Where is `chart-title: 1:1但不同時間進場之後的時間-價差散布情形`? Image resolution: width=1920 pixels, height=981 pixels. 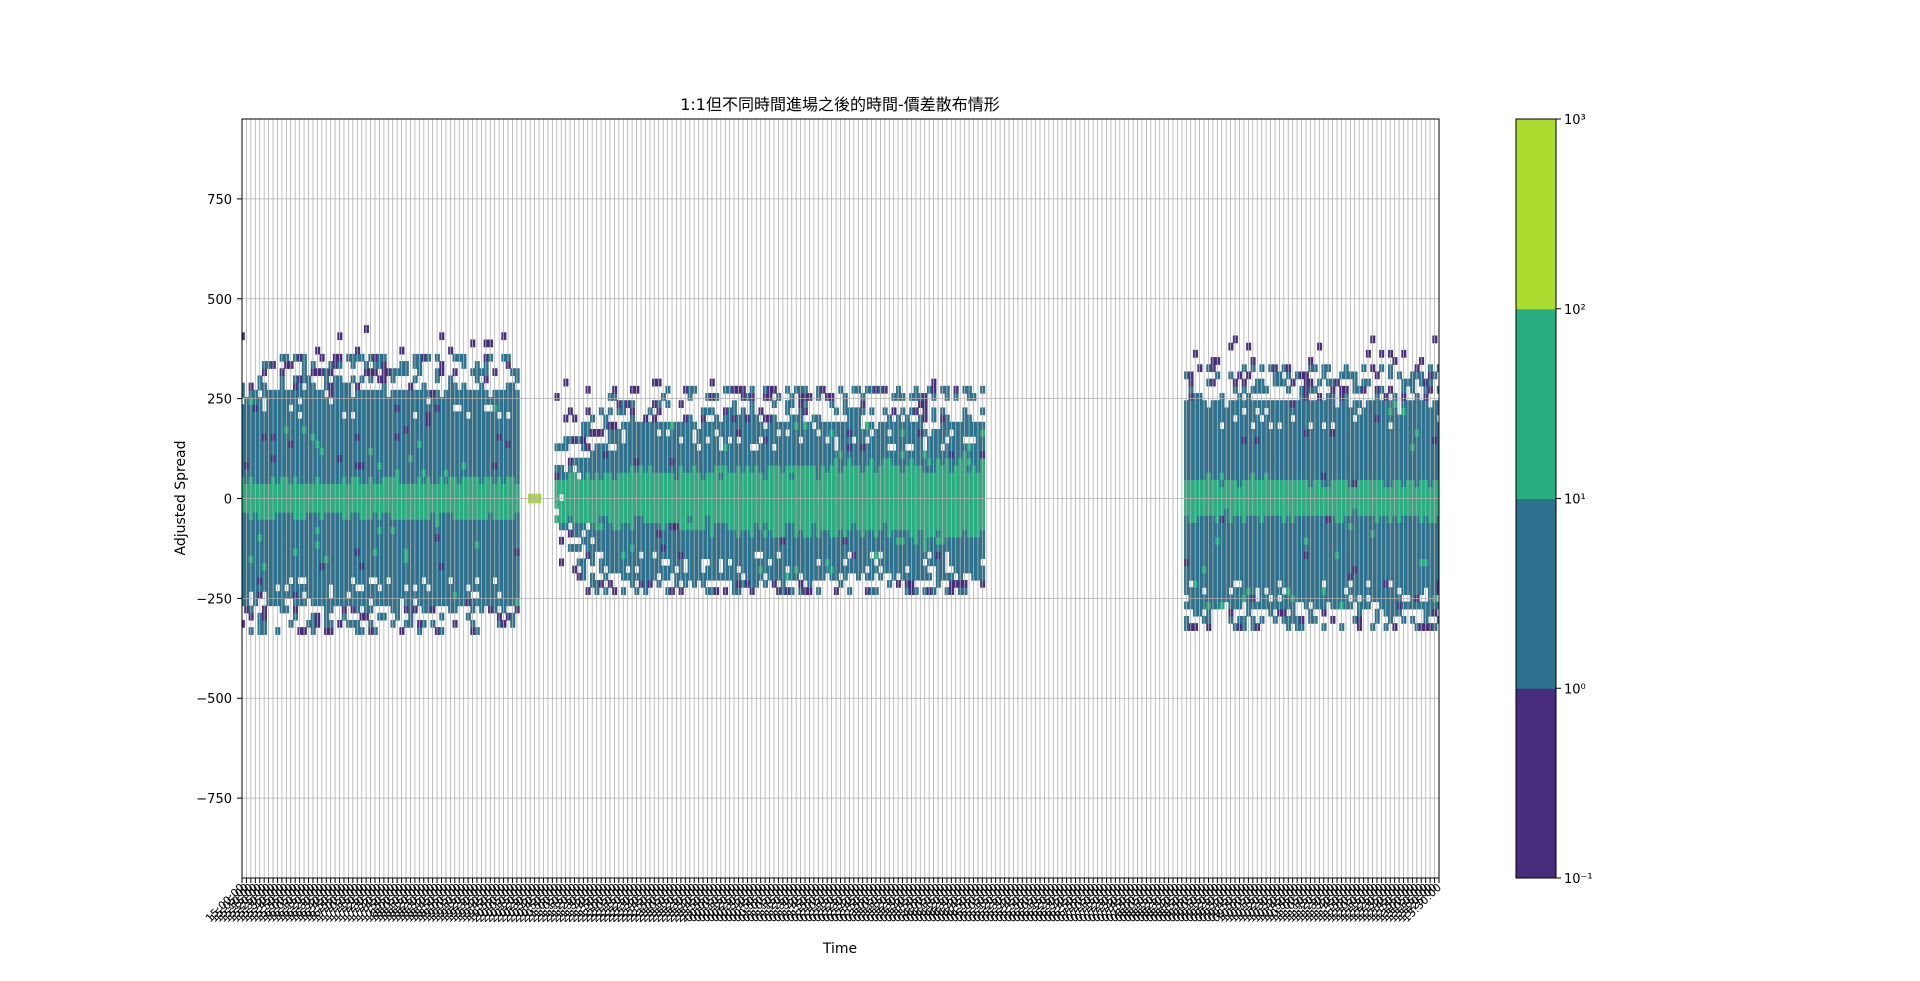 chart-title: 1:1但不同時間進場之後的時間-價差散布情形 is located at coordinates (840, 104).